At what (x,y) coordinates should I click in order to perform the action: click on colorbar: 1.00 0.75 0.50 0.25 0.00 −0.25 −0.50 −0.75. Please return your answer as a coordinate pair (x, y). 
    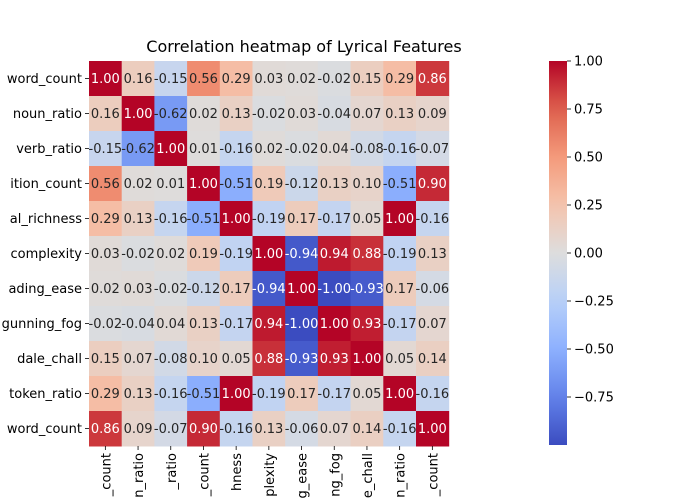
    Looking at the image, I should click on (581, 250).